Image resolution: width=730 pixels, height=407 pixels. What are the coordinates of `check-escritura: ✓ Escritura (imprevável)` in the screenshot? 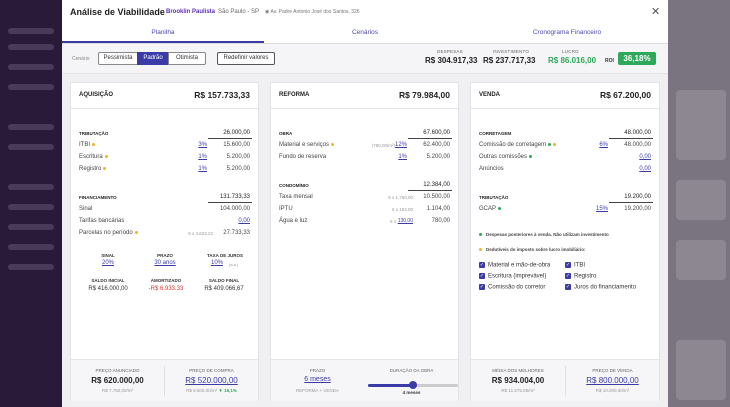 It's located at (513, 276).